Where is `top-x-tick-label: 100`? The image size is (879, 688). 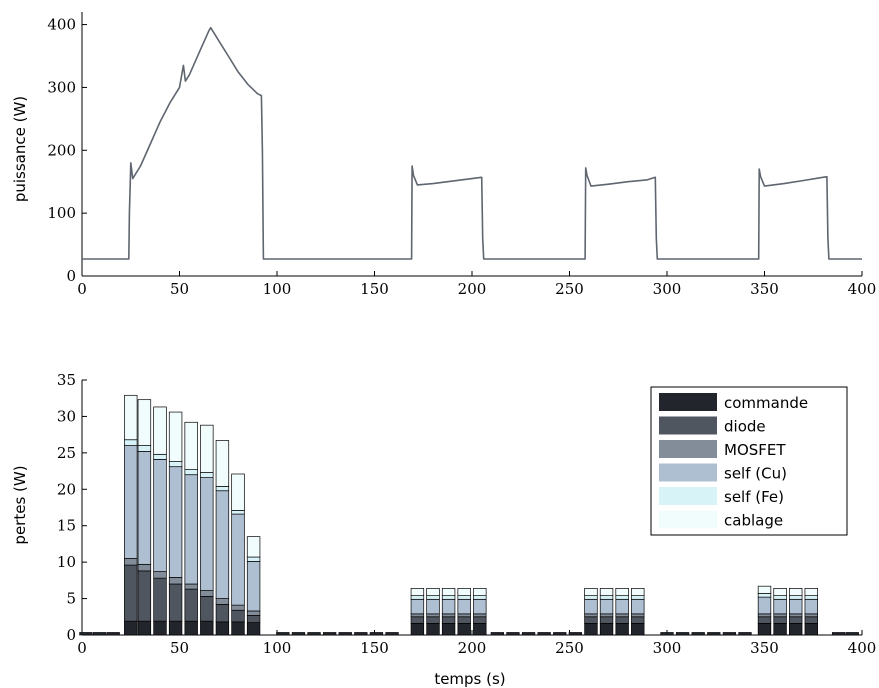 top-x-tick-label: 100 is located at coordinates (277, 289).